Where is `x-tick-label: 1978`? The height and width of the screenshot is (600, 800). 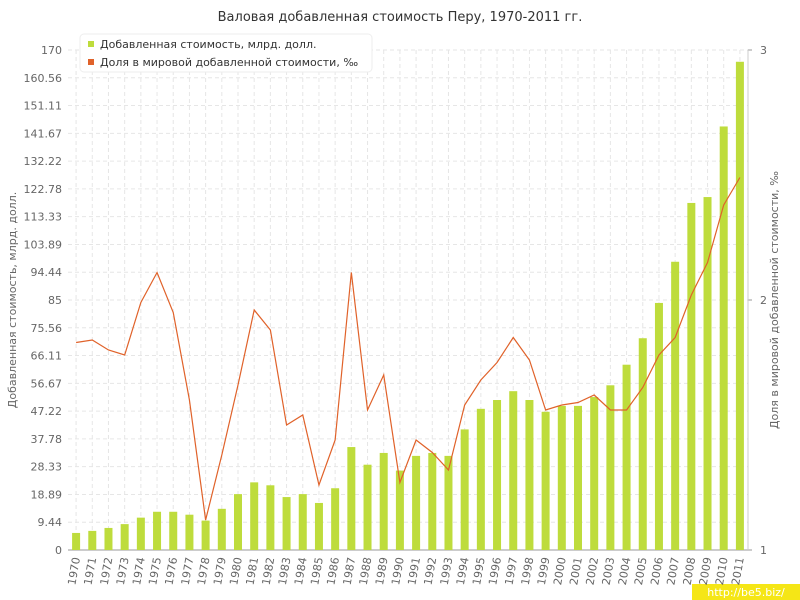 x-tick-label: 1978 is located at coordinates (204, 571).